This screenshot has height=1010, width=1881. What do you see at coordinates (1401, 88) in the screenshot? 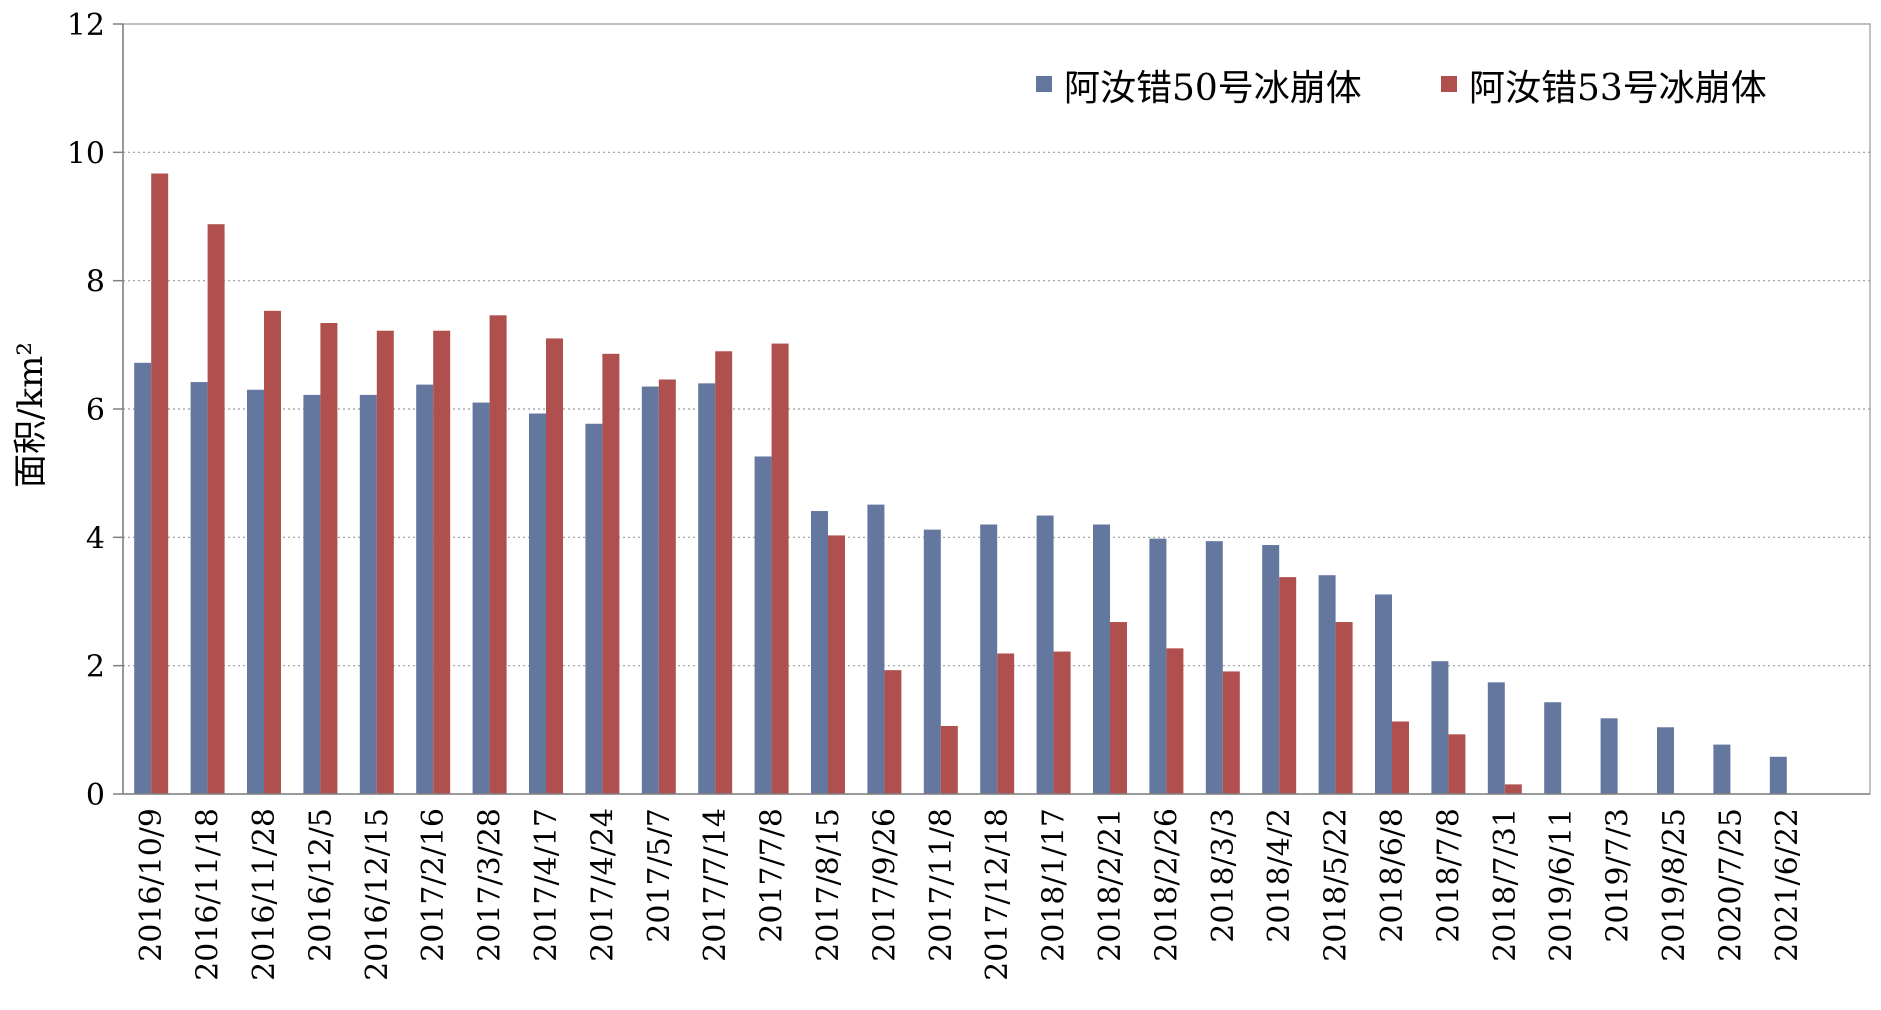
I see `legend: 阿汝错50号冰崩体 阿汝错53号冰崩体` at bounding box center [1401, 88].